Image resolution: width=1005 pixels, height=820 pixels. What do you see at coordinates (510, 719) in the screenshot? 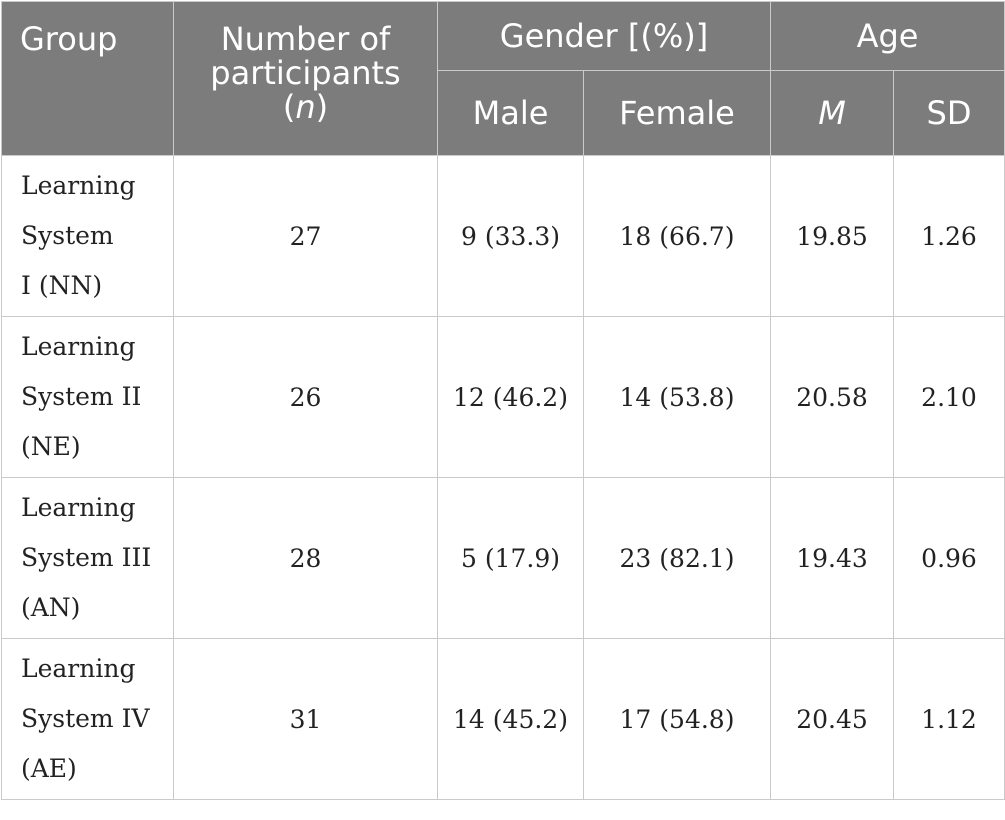
I see `male-cell: 14 (45.2)` at bounding box center [510, 719].